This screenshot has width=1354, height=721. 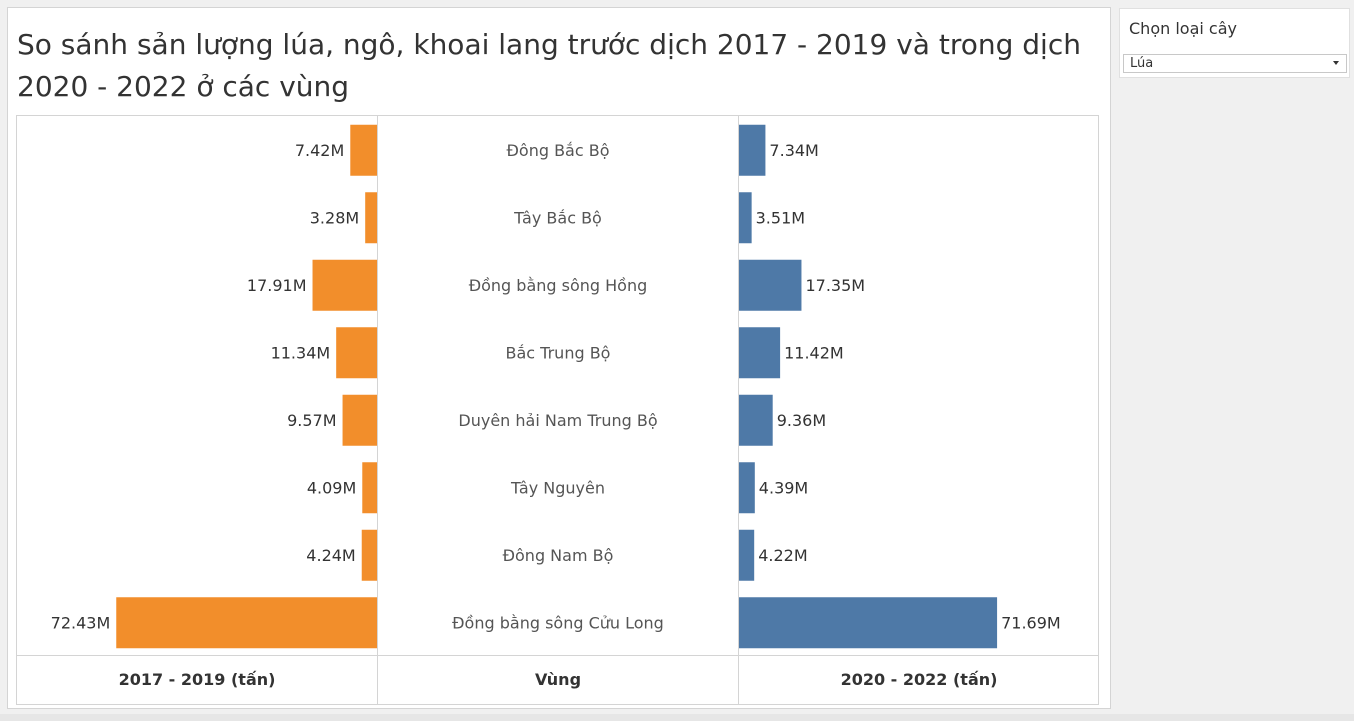 What do you see at coordinates (557, 487) in the screenshot?
I see `category-label: Tây Nguyên` at bounding box center [557, 487].